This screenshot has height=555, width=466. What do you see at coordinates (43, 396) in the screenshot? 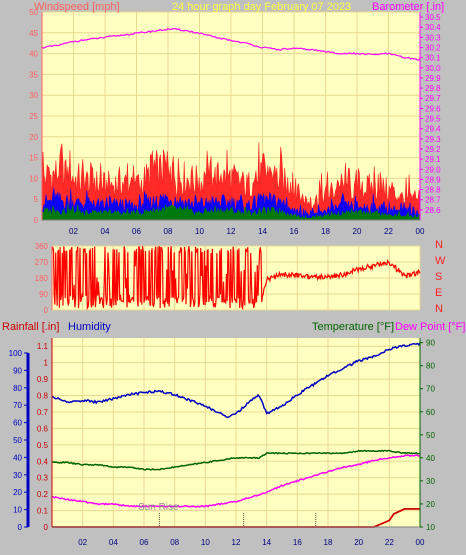
I see `rainfall-tick-label: 0.8` at bounding box center [43, 396].